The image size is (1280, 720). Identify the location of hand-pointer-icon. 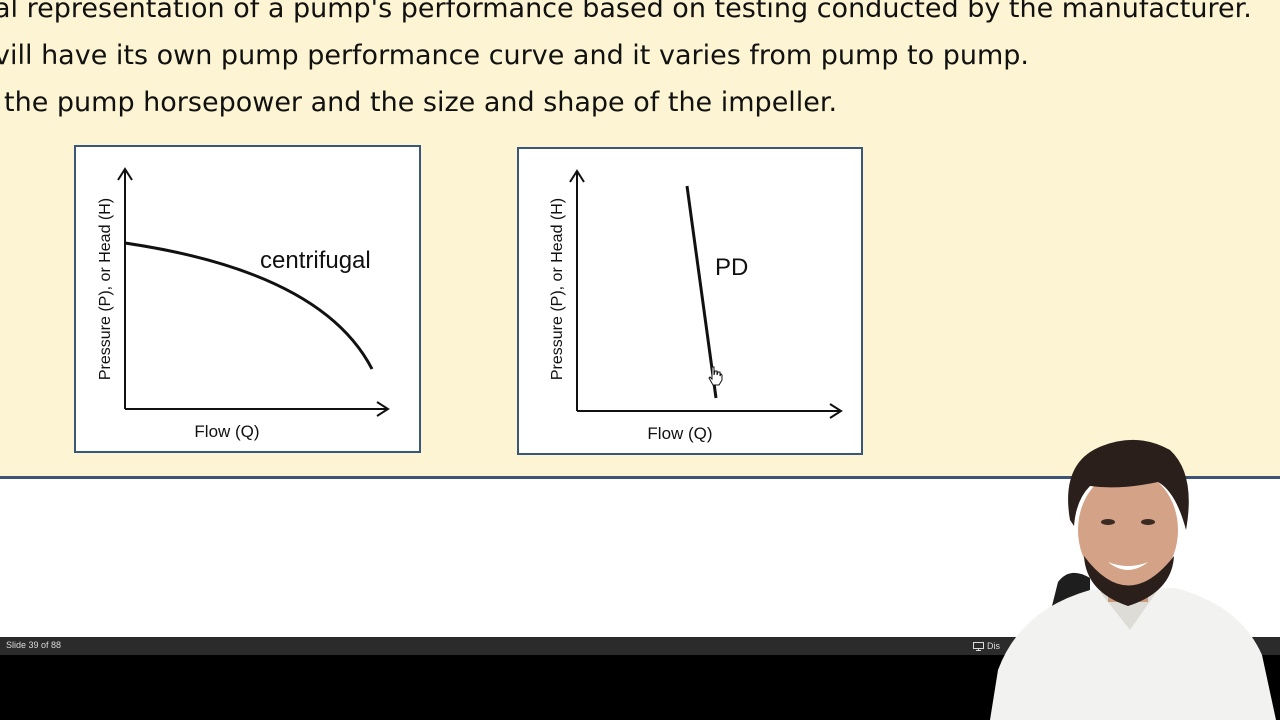
(715, 376).